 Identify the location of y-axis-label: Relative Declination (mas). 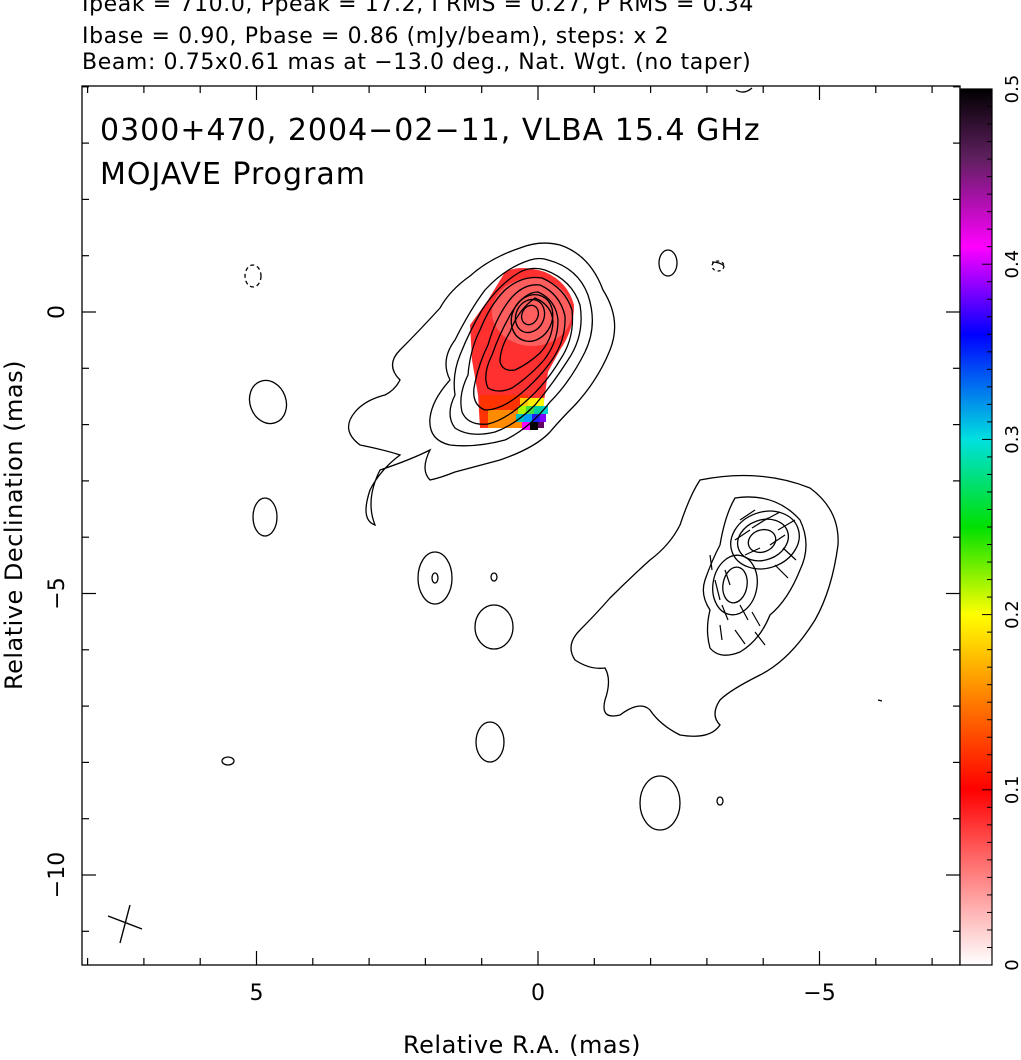
(14, 525).